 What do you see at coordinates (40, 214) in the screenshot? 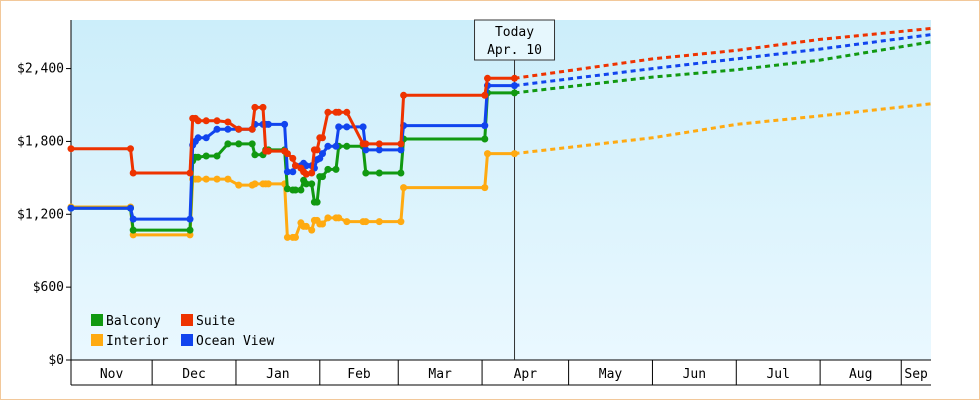
I see `y-tick-label: $1,200` at bounding box center [40, 214].